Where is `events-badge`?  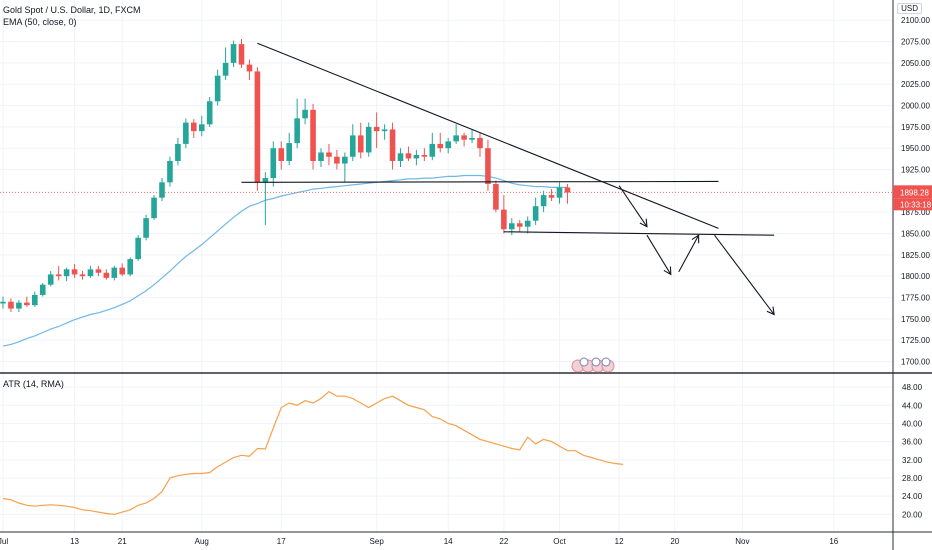 events-badge is located at coordinates (593, 365).